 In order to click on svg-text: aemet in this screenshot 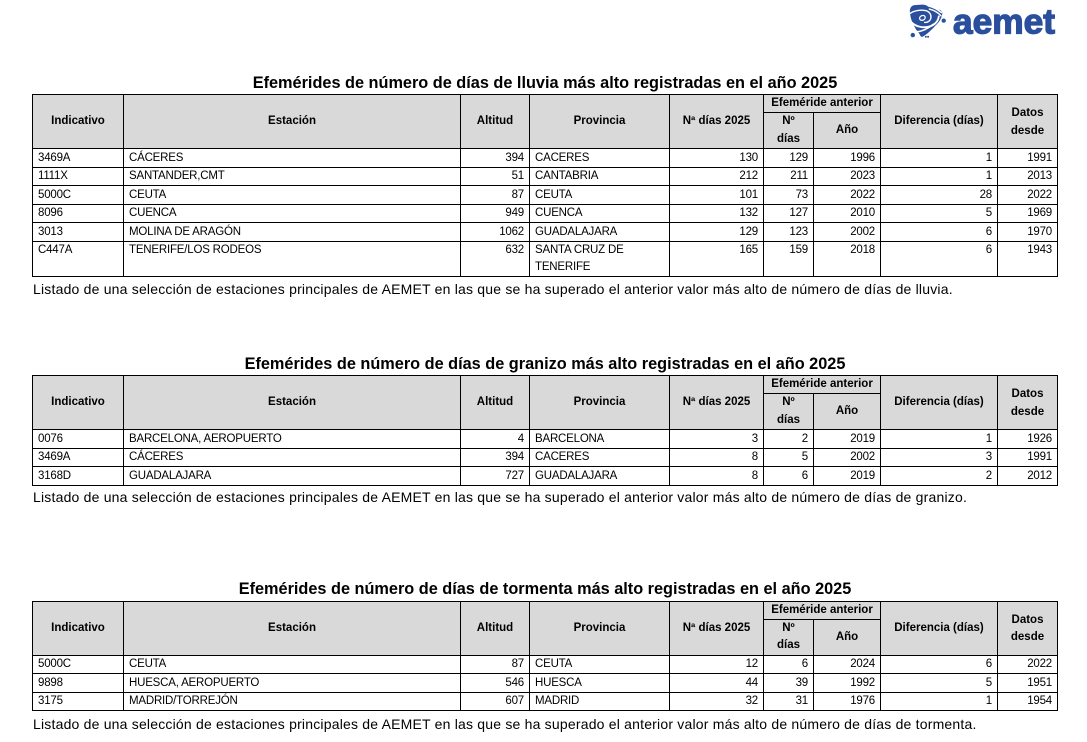, I will do `click(1004, 21)`.